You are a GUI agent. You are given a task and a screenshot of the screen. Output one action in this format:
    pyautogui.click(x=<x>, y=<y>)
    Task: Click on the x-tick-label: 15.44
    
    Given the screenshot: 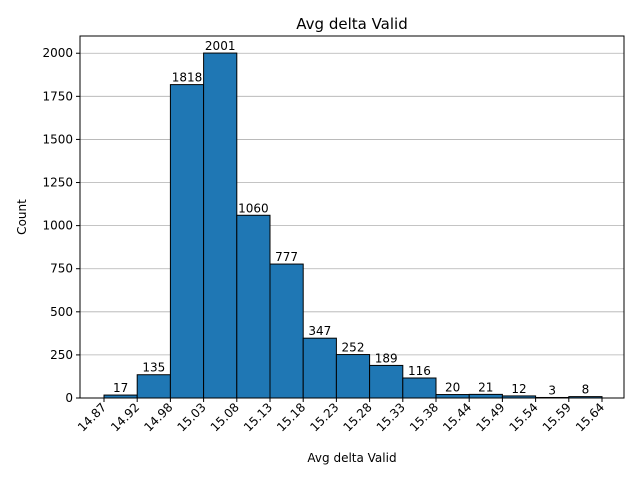 What is the action you would take?
    pyautogui.click(x=457, y=417)
    